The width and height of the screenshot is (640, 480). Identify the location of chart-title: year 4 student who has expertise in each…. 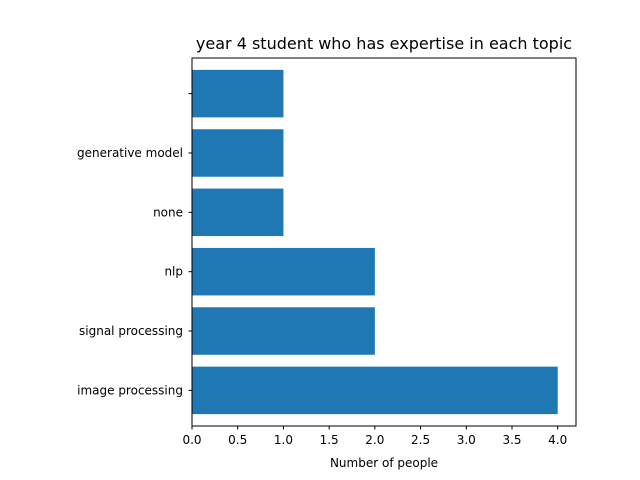
(384, 43).